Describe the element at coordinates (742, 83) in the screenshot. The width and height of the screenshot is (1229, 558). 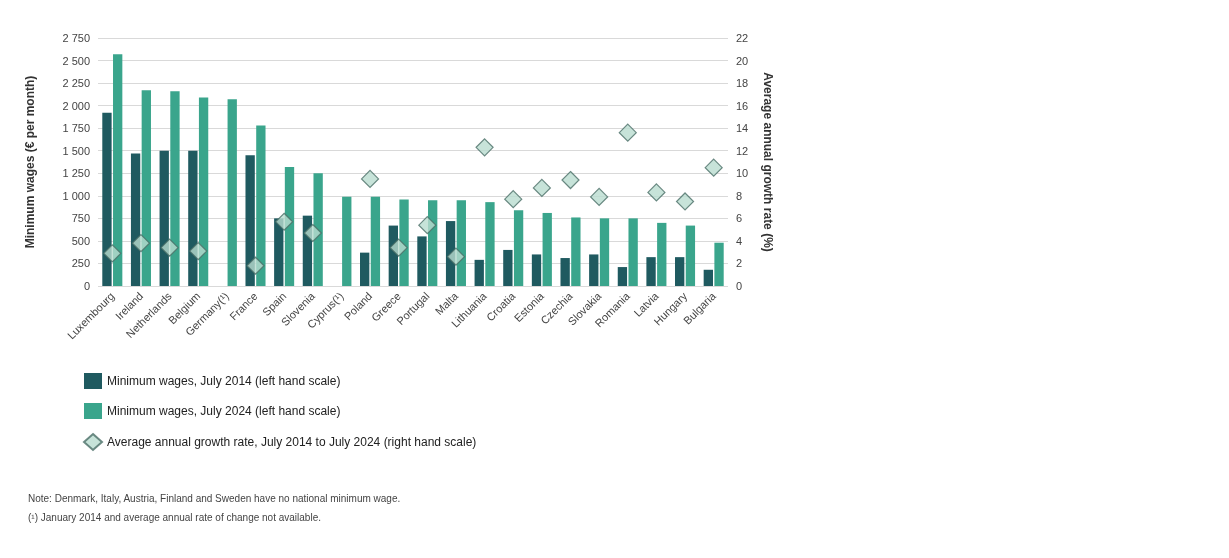
I see `y2-tick-label: 18` at that location.